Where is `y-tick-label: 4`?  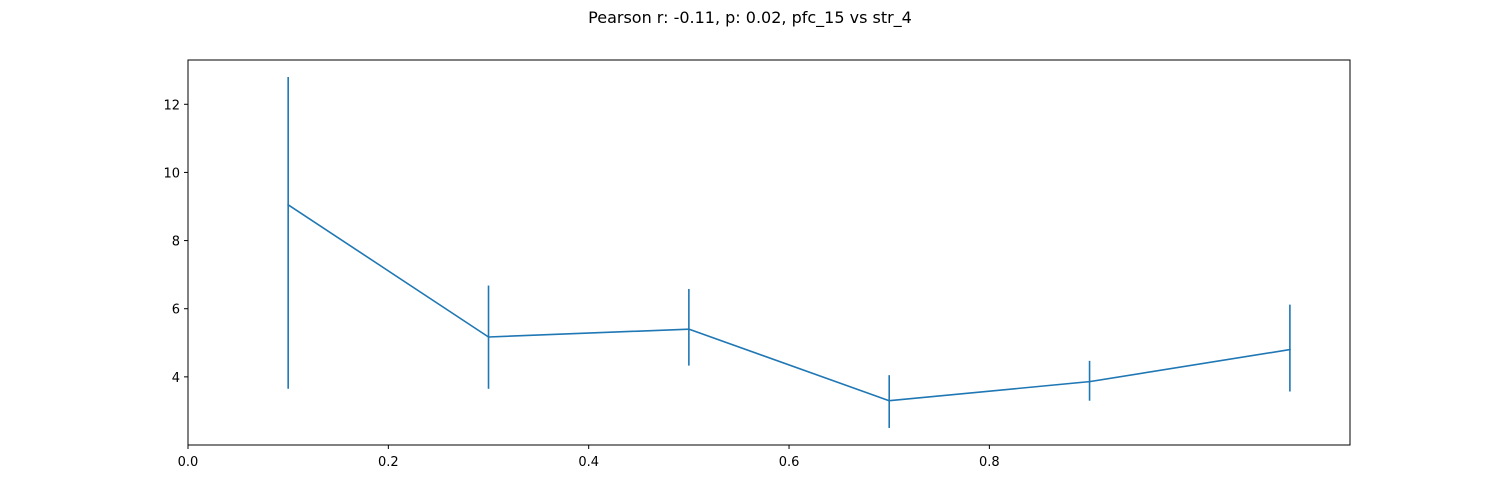
y-tick-label: 4 is located at coordinates (176, 378).